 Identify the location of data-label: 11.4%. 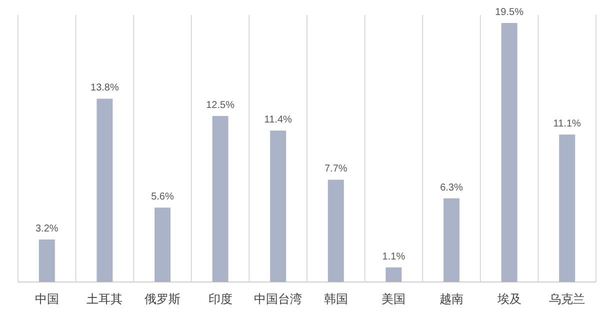
(278, 120).